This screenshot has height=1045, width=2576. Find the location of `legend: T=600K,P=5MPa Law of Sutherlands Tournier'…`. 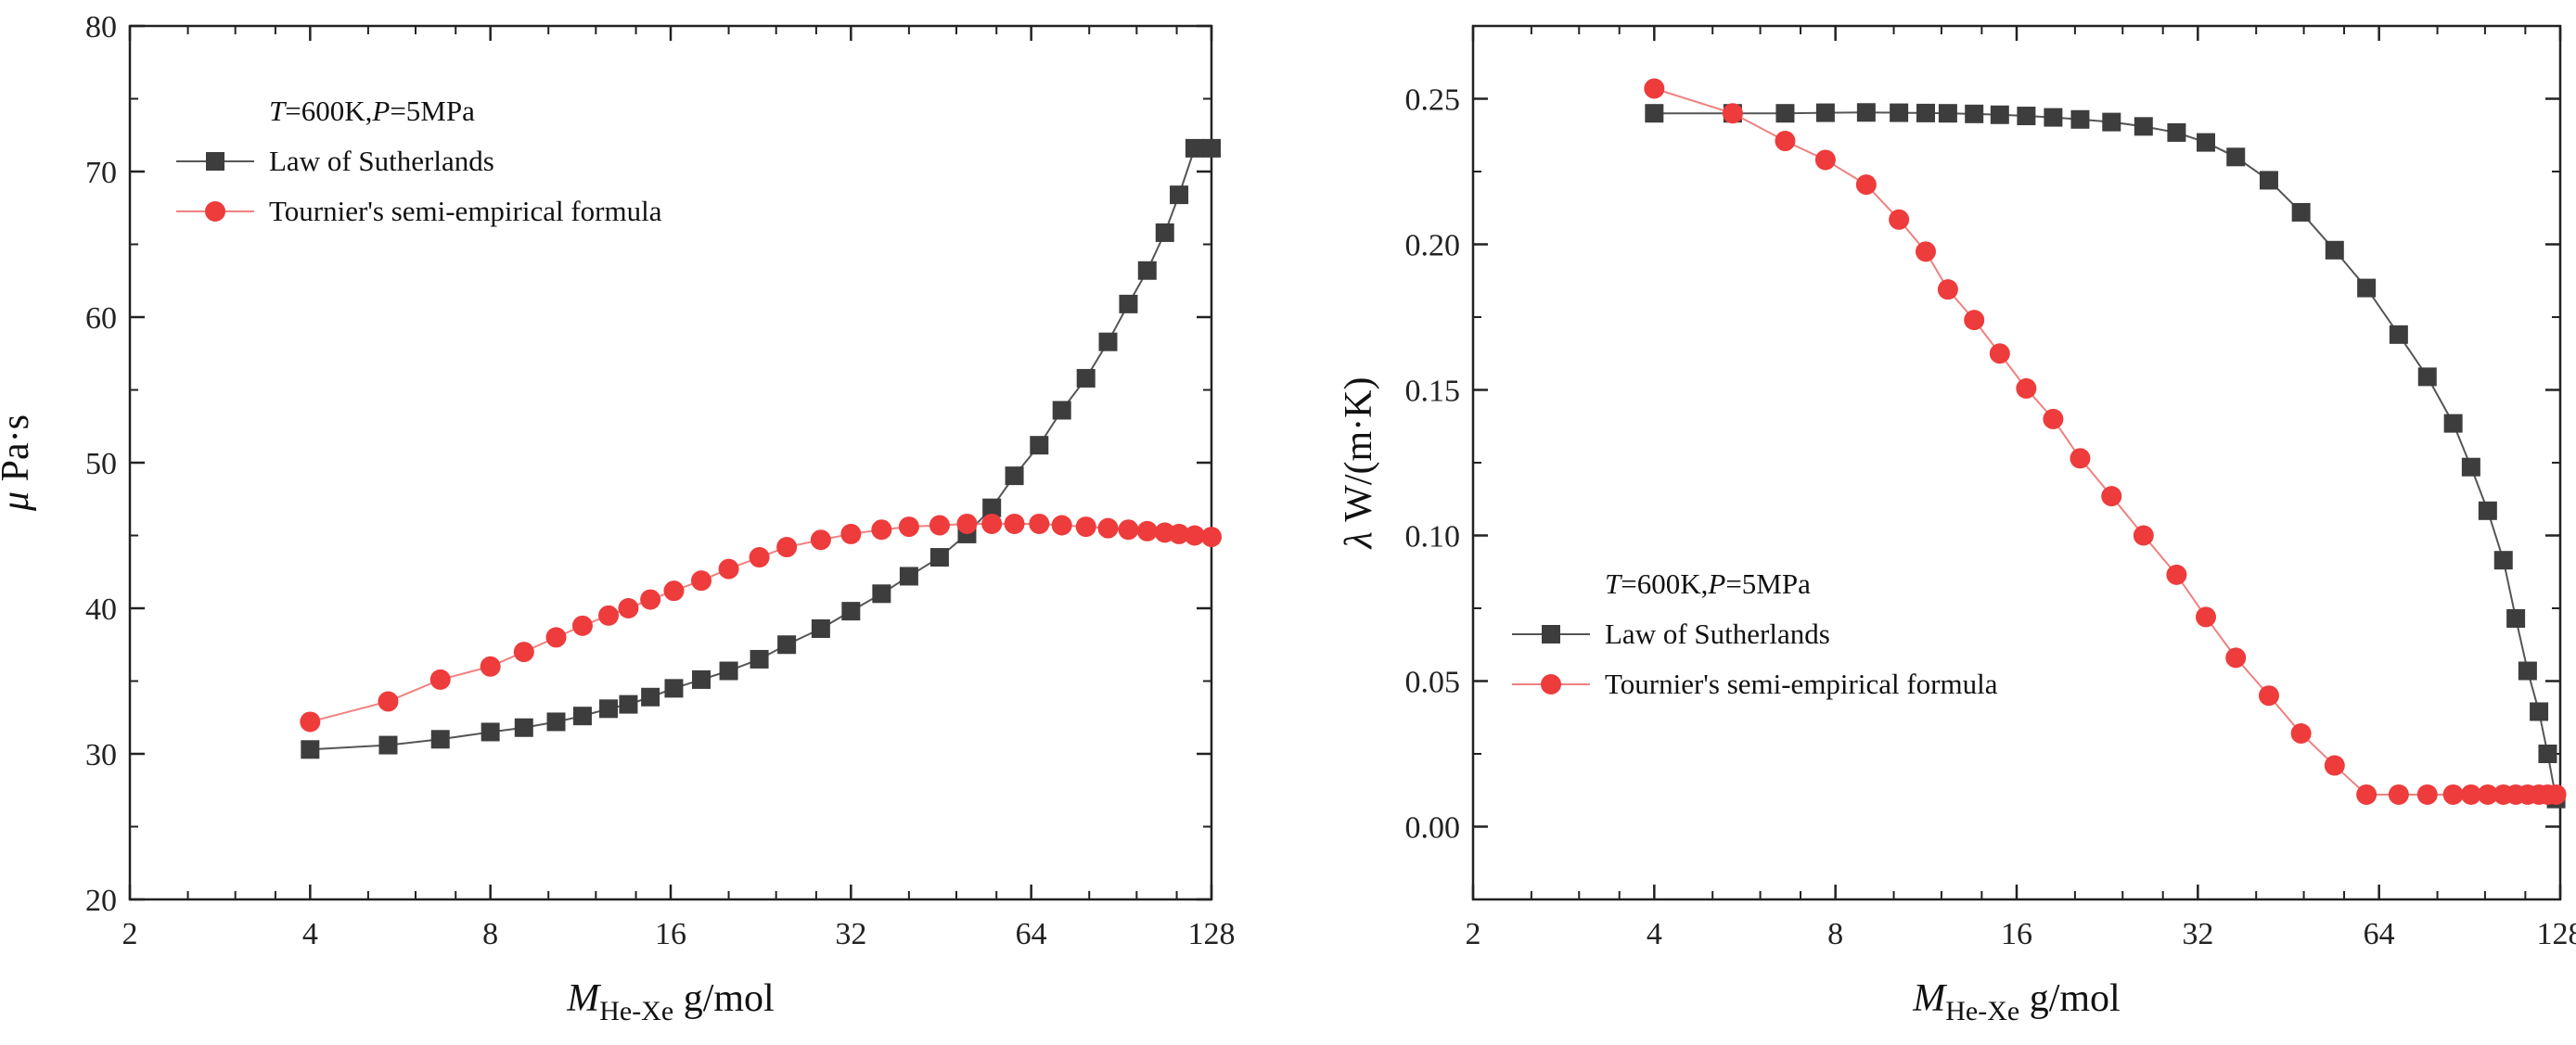

legend: T=600K,P=5MPa Law of Sutherlands Tournier'… is located at coordinates (1755, 633).